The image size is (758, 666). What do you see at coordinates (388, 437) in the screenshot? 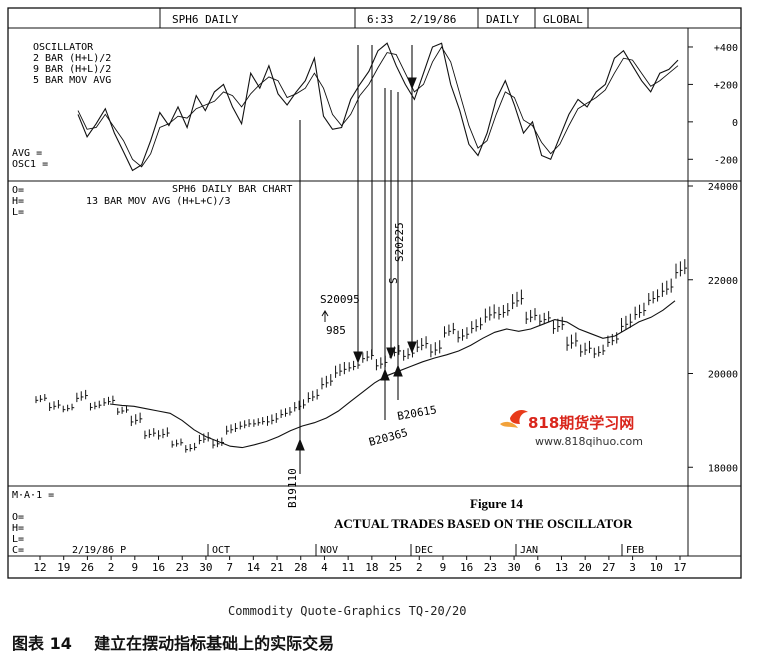
I see `buy-label-2: B20365` at bounding box center [388, 437].